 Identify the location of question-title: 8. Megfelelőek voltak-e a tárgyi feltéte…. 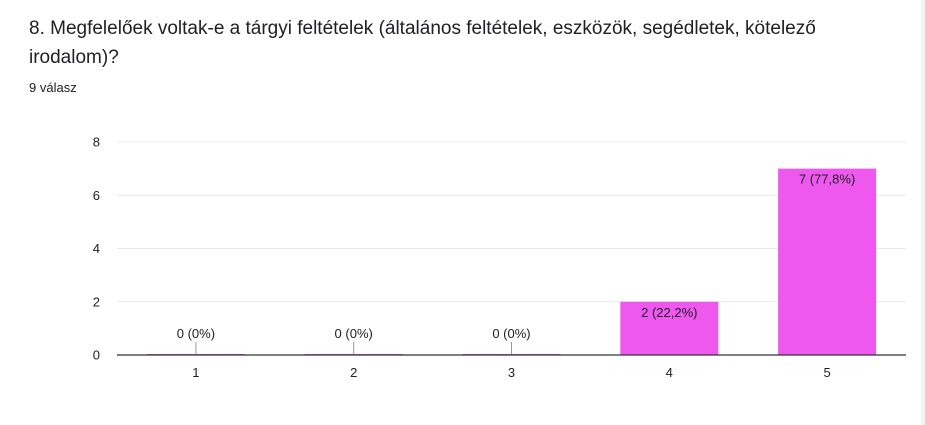
(422, 43).